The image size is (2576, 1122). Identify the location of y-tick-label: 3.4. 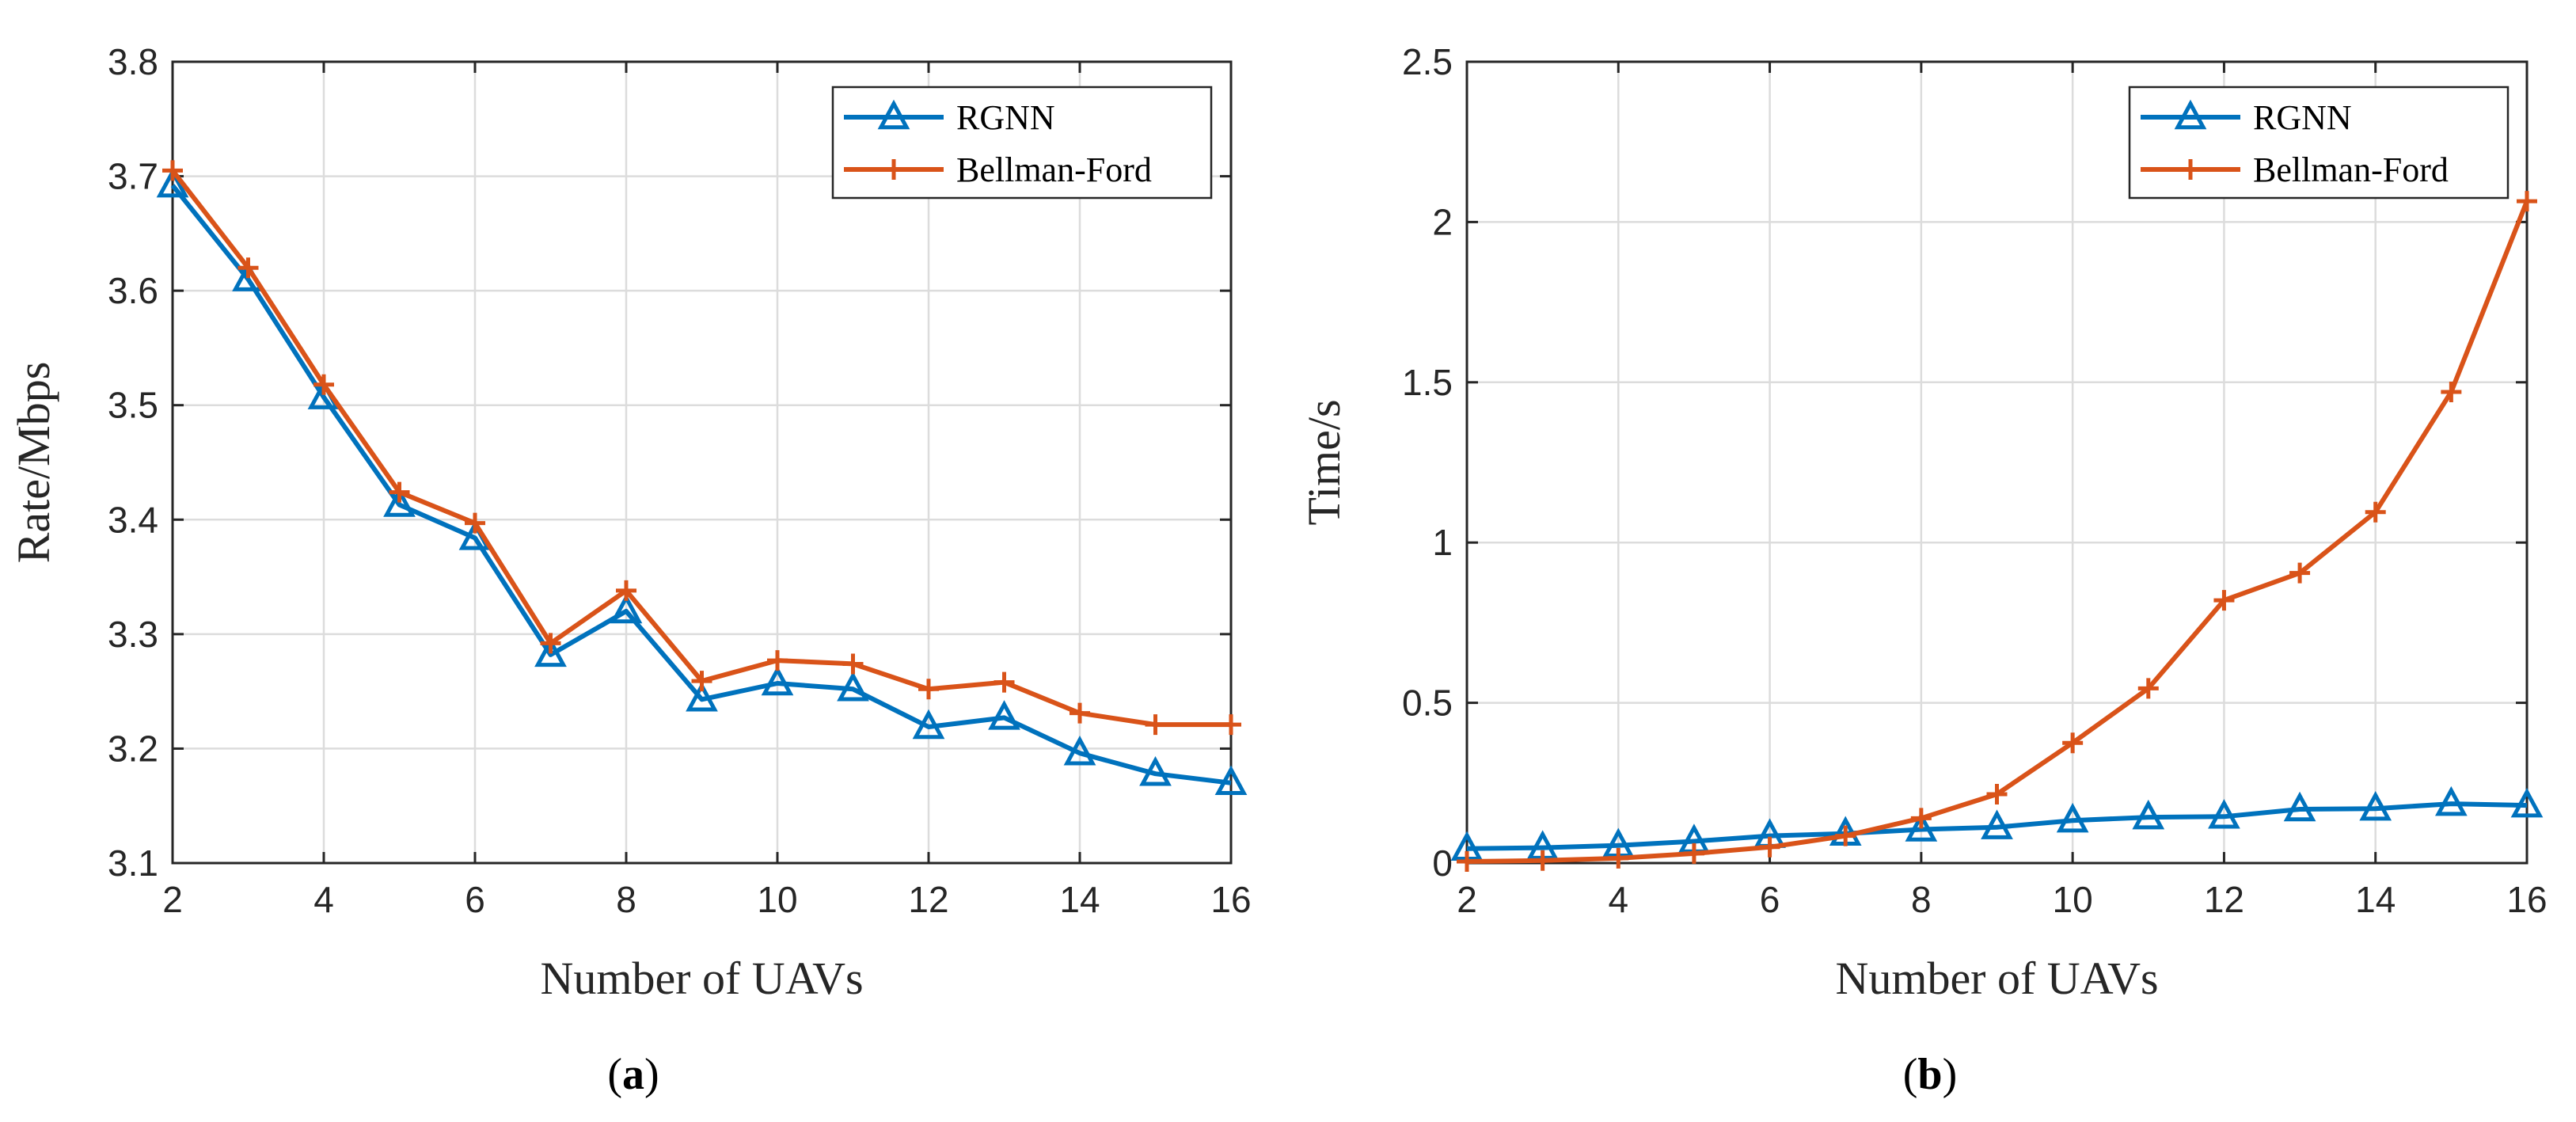
(133, 519).